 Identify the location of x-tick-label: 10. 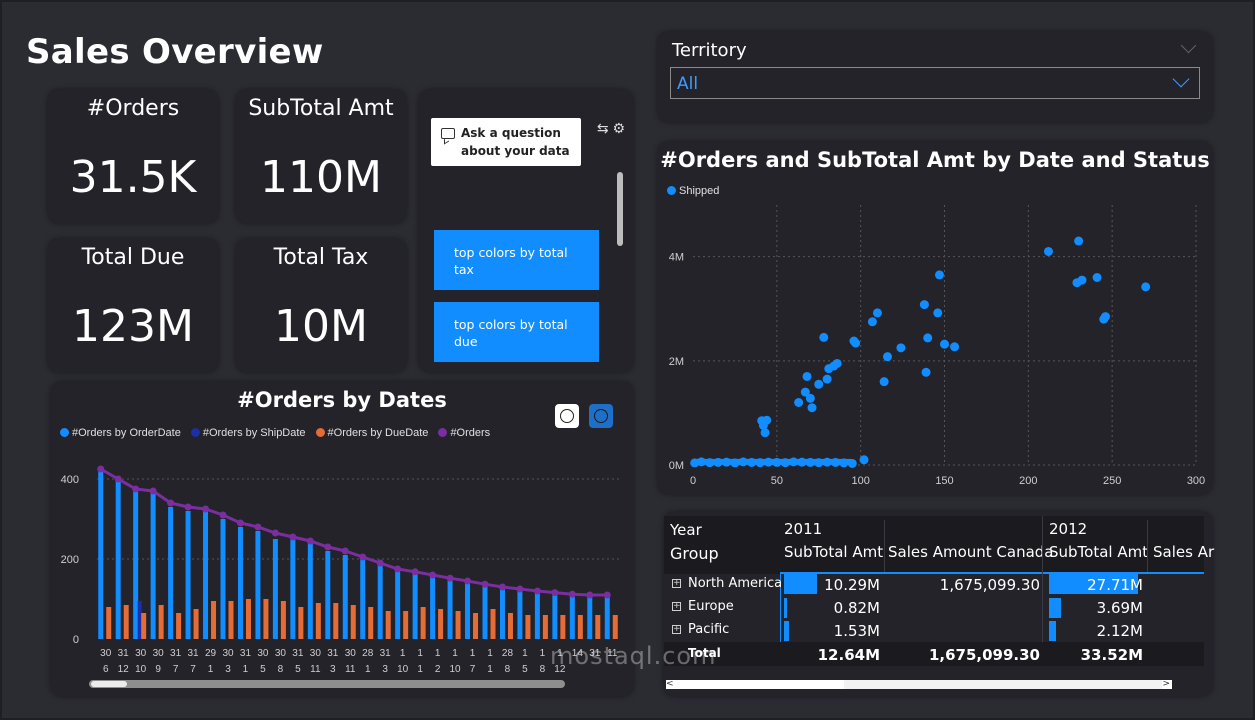
(456, 669).